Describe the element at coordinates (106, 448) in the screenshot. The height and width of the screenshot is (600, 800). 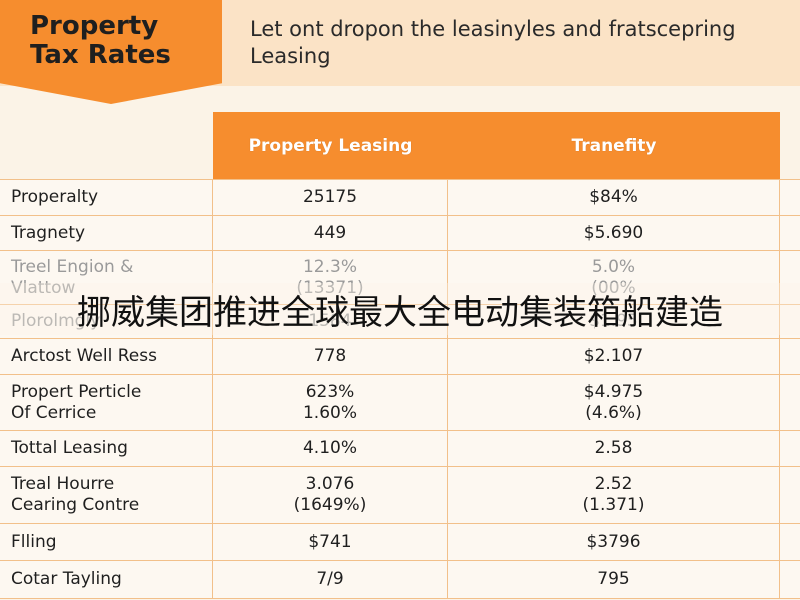
I see `row-label: Tottal Leasing` at that location.